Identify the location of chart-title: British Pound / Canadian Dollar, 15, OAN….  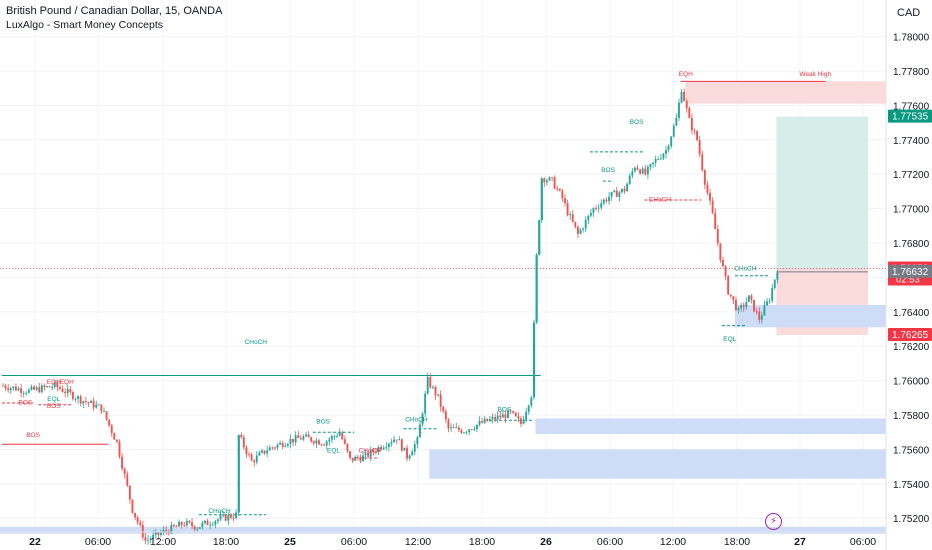
(114, 11).